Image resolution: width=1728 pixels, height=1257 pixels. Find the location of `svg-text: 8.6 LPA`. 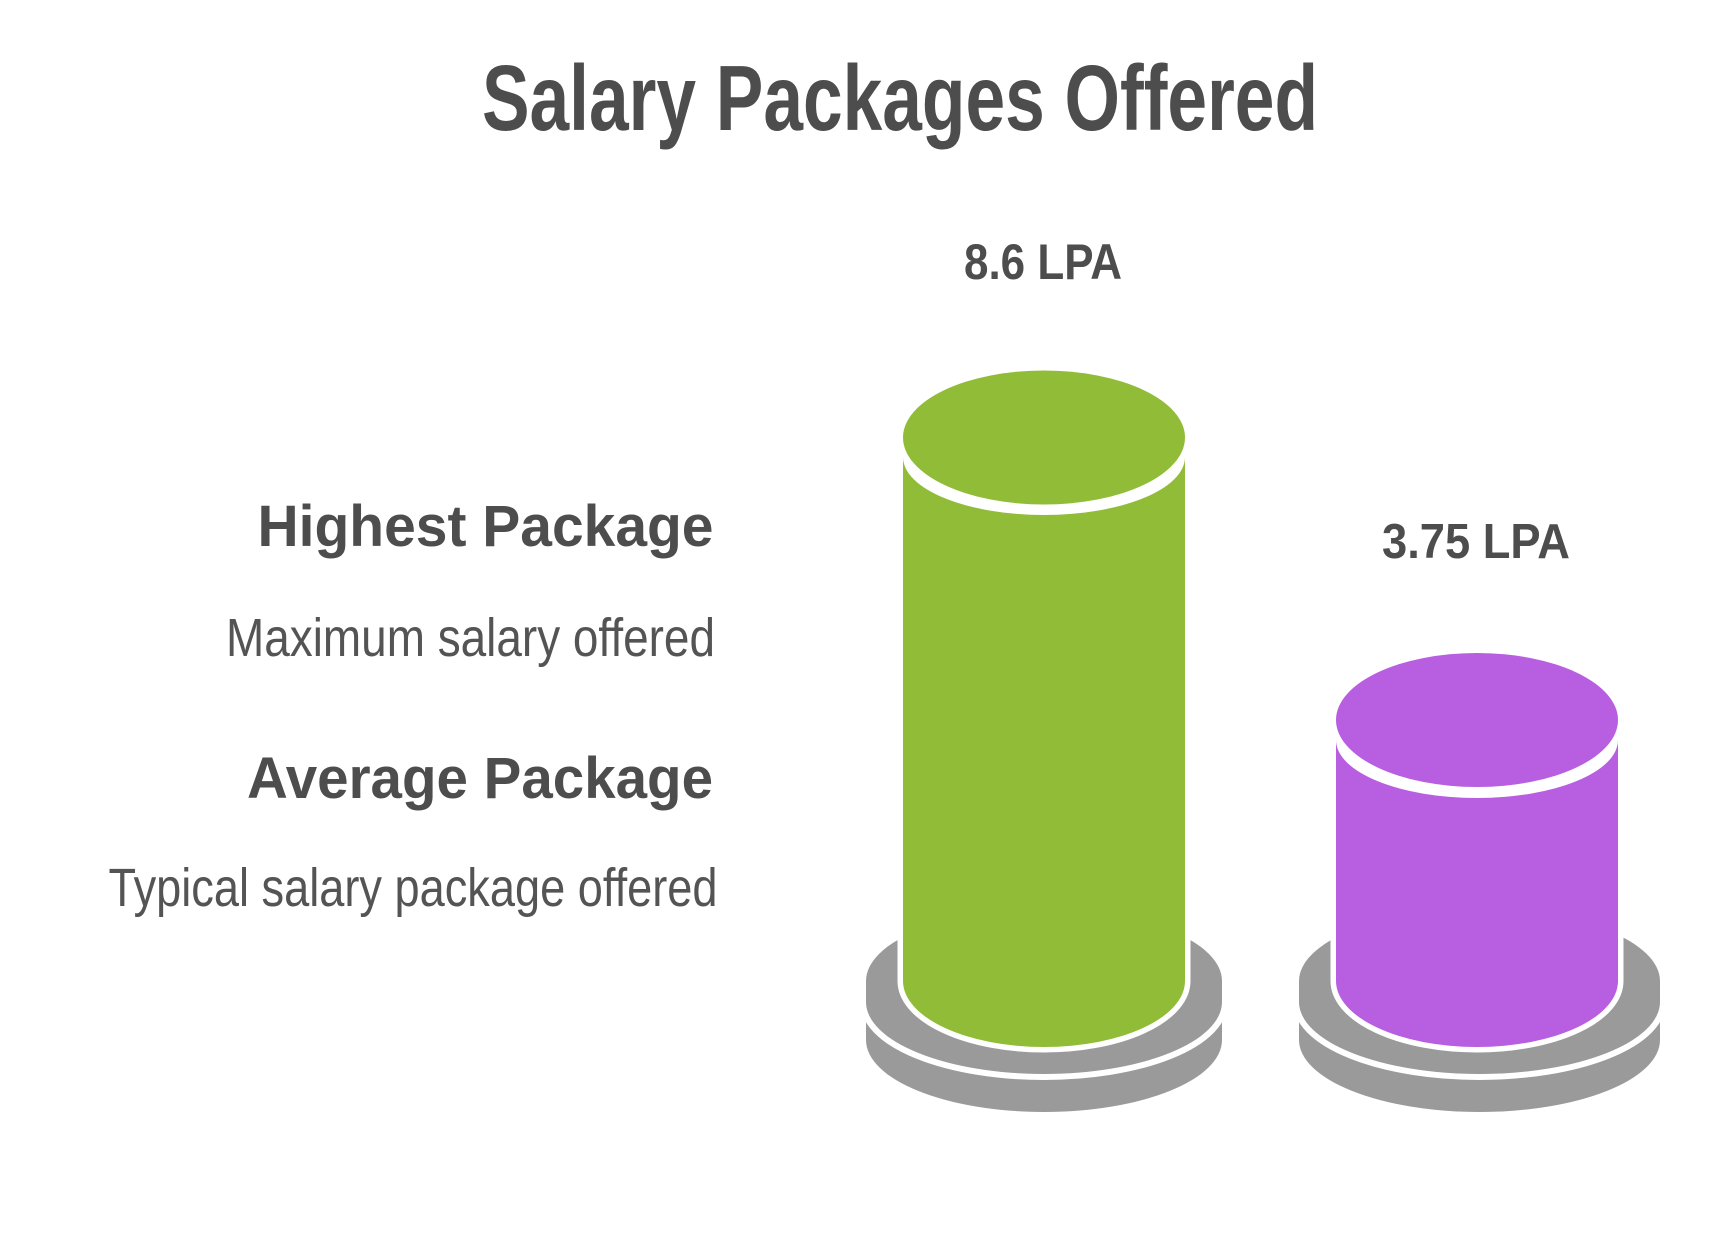

svg-text: 8.6 LPA is located at coordinates (1043, 262).